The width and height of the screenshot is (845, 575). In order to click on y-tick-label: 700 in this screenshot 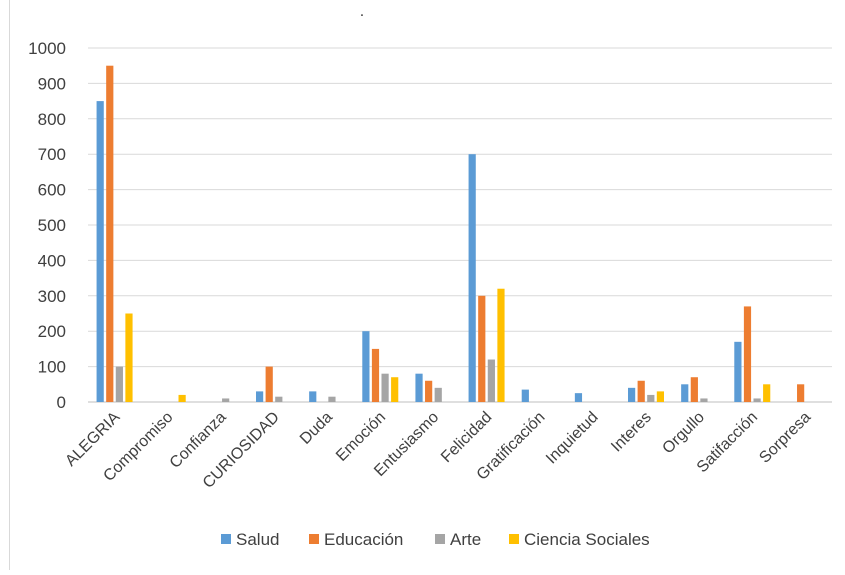, I will do `click(52, 154)`.